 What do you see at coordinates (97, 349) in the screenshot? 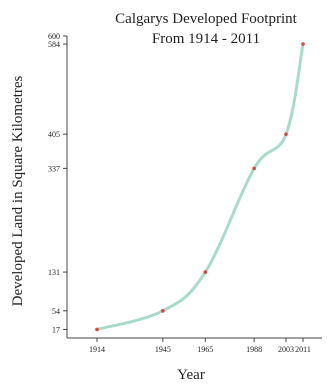
I see `x-tick-label: 1914` at bounding box center [97, 349].